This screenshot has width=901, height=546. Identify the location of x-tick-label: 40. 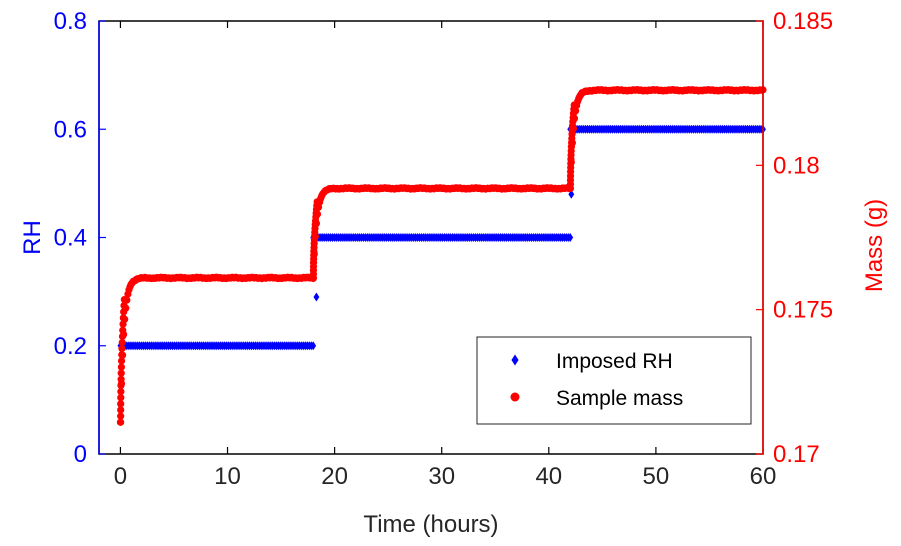
(548, 476).